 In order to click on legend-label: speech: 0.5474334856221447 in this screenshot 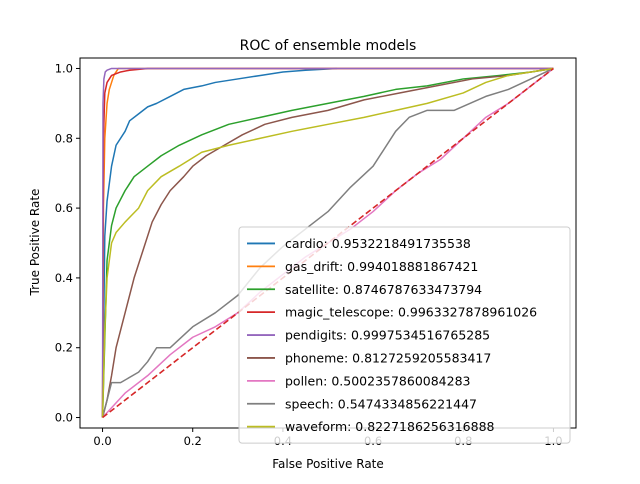, I will do `click(381, 403)`.